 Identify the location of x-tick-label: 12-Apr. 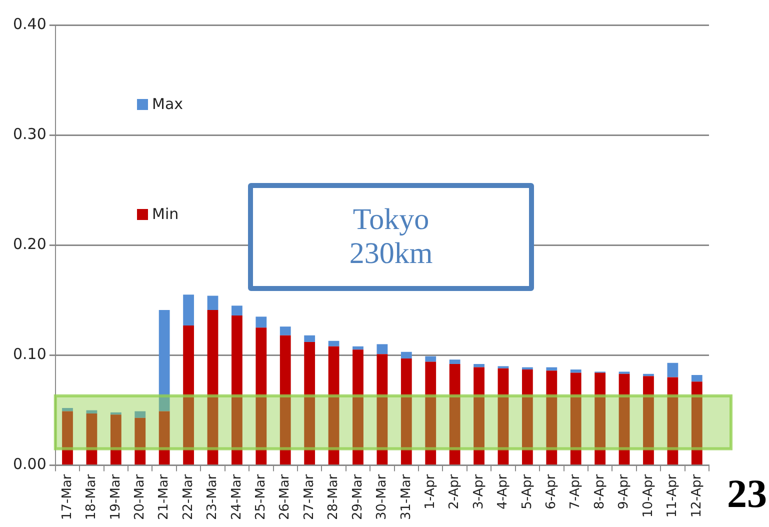
(696, 496).